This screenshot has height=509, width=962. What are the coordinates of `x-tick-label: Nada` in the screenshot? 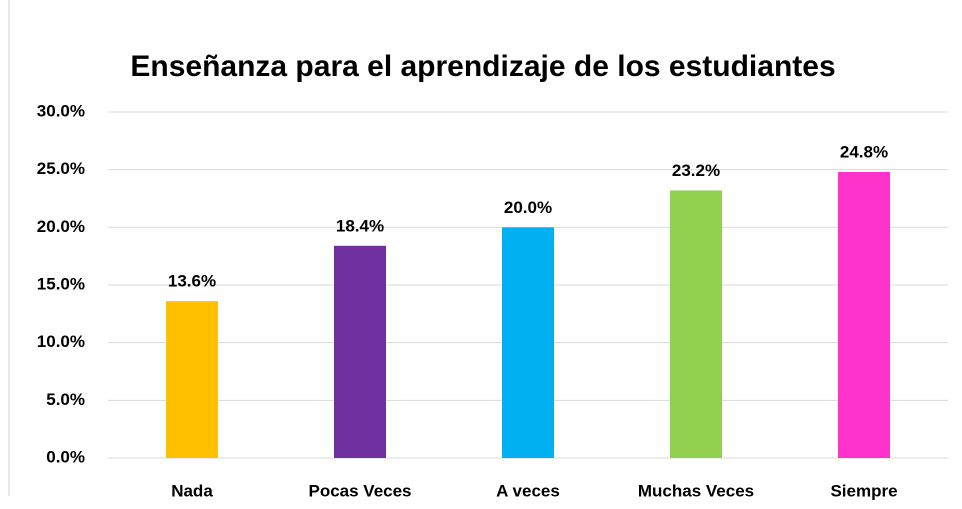 It's located at (192, 490).